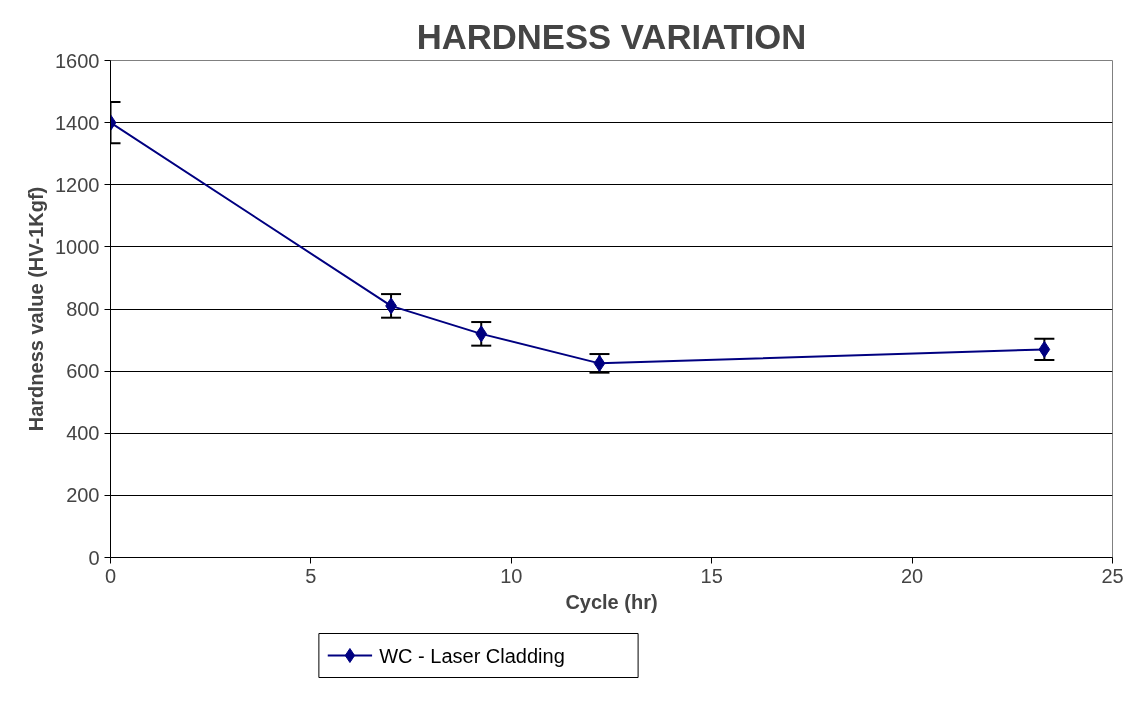  What do you see at coordinates (611, 601) in the screenshot?
I see `x-axis-title: Cycle (hr)` at bounding box center [611, 601].